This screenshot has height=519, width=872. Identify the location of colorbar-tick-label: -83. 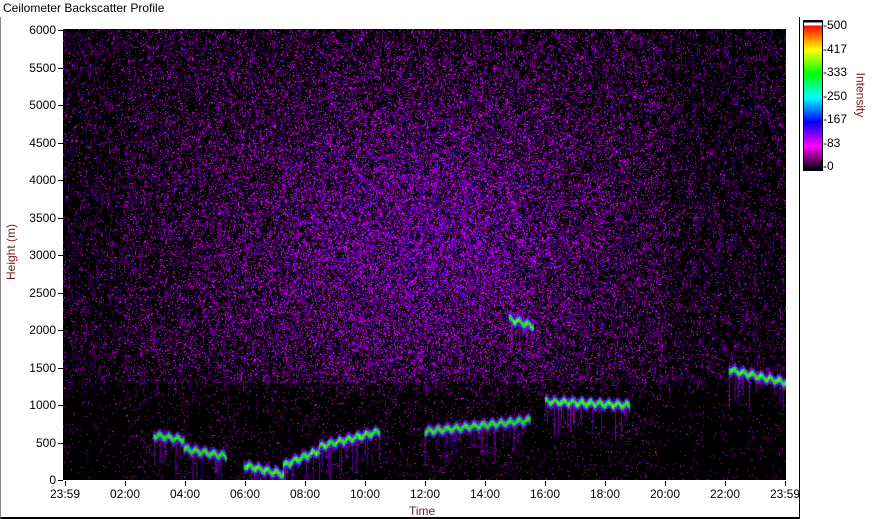
(832, 142).